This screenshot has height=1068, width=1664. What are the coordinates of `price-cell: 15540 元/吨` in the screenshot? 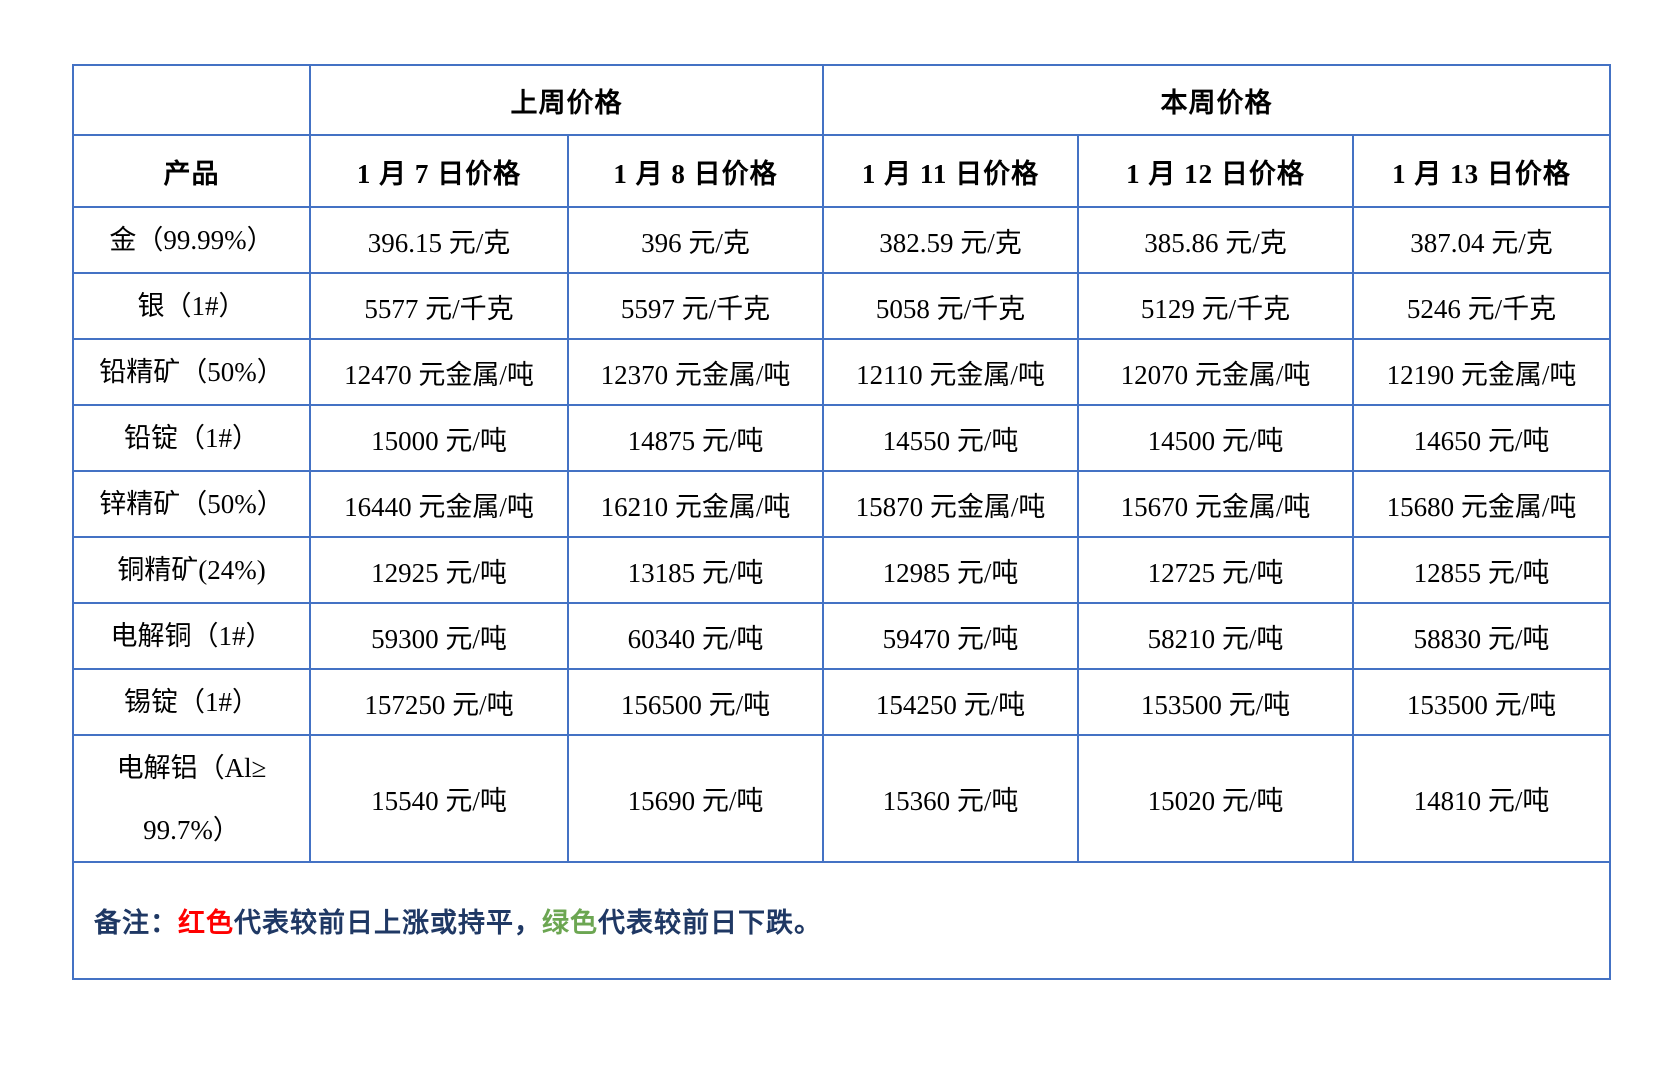 It's located at (439, 798).